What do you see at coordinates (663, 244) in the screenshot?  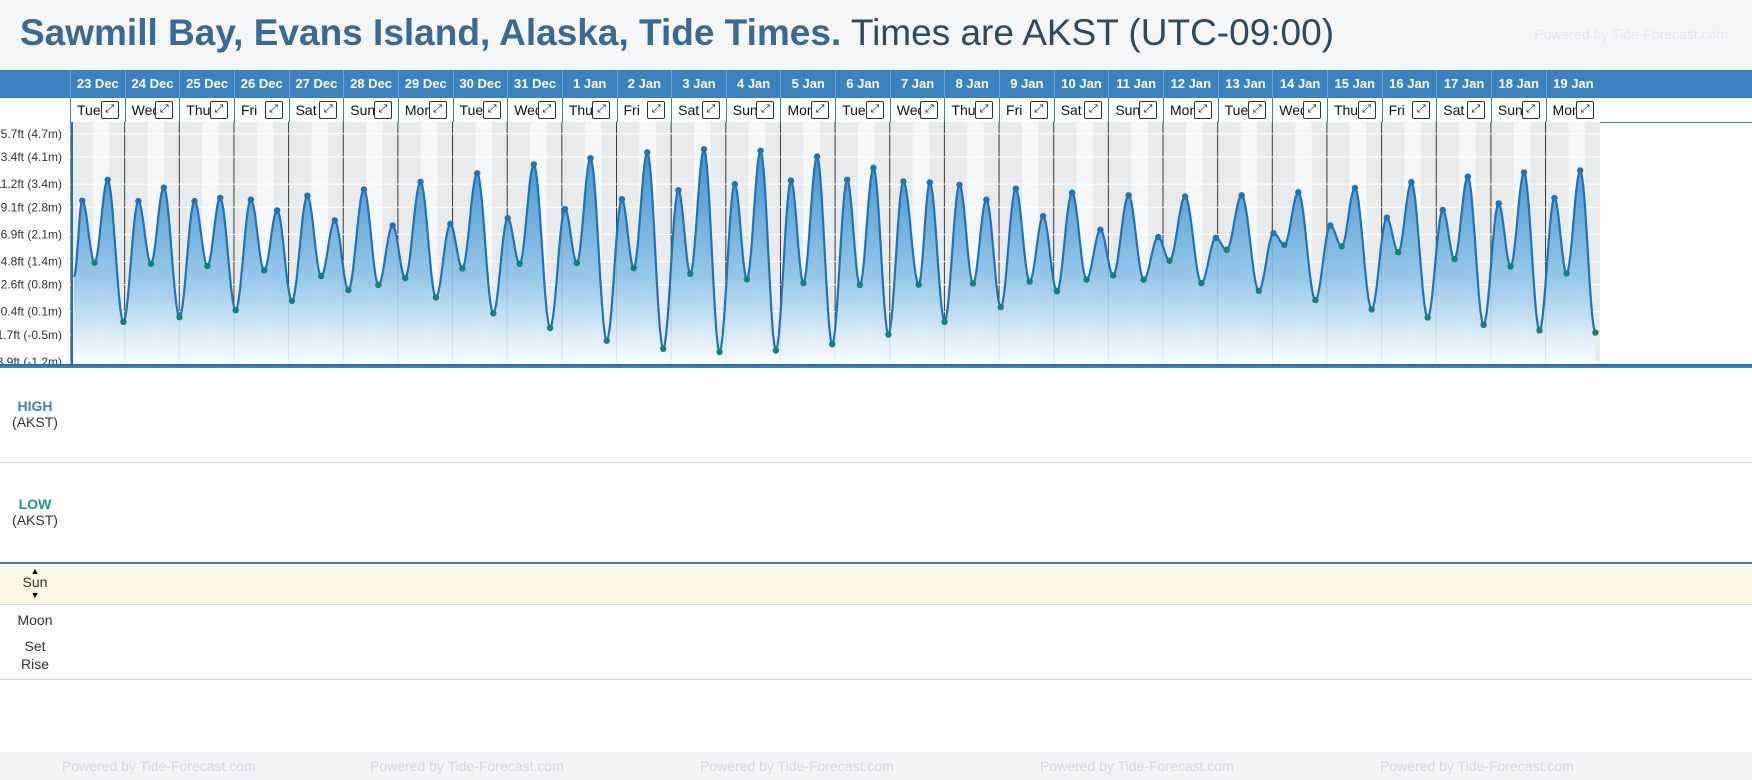 I see `night-band` at bounding box center [663, 244].